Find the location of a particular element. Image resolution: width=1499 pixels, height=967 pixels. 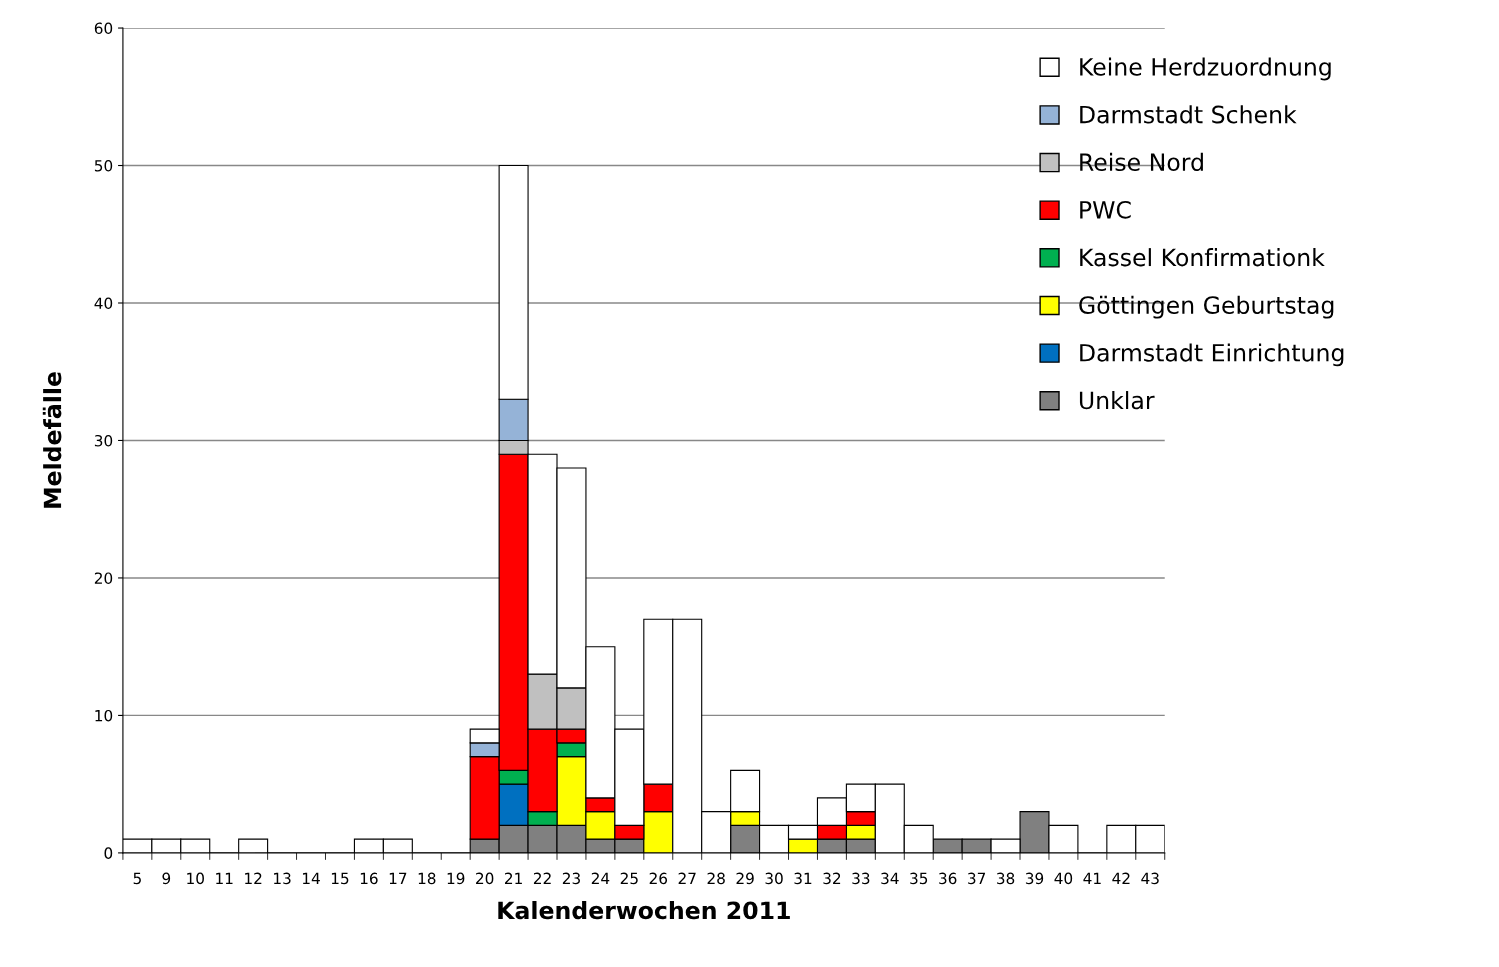

x-tick-label: 40 is located at coordinates (1063, 878).